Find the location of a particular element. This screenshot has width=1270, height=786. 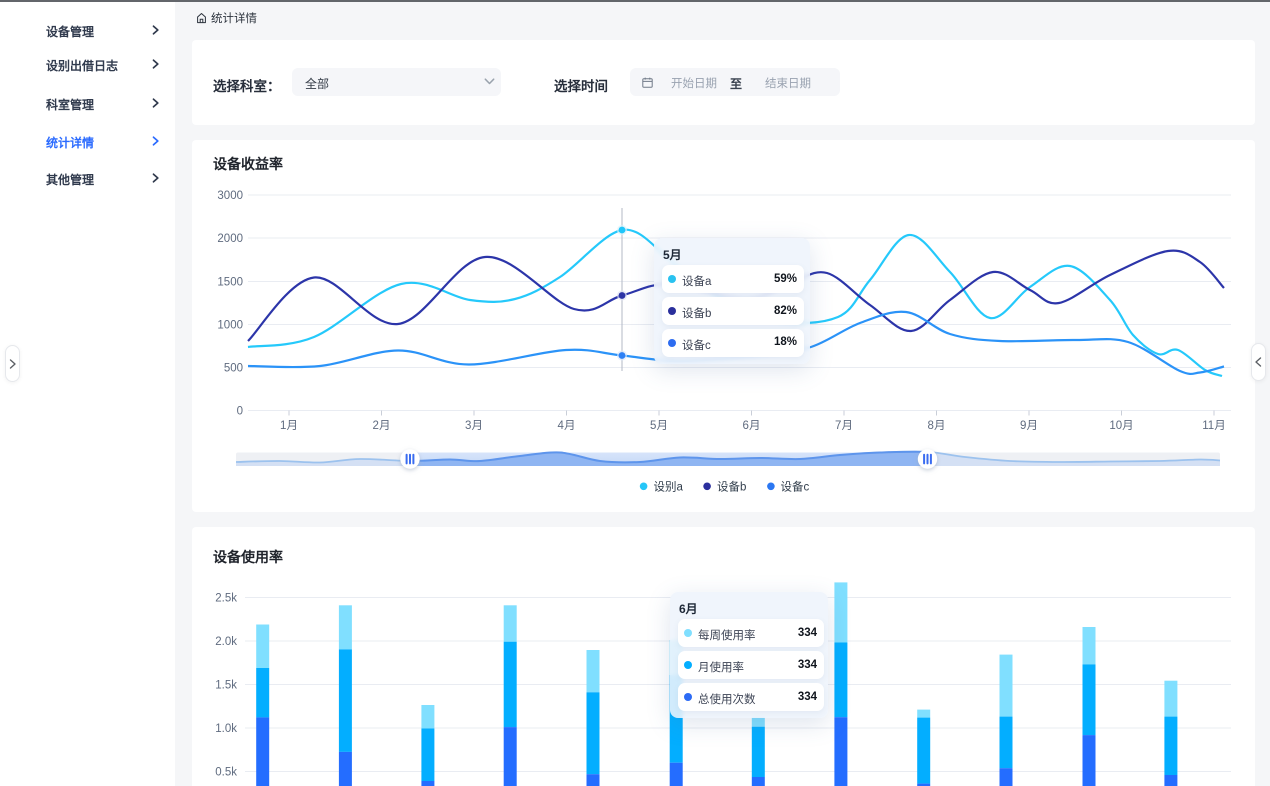

svg-text: 0.5k is located at coordinates (226, 773).